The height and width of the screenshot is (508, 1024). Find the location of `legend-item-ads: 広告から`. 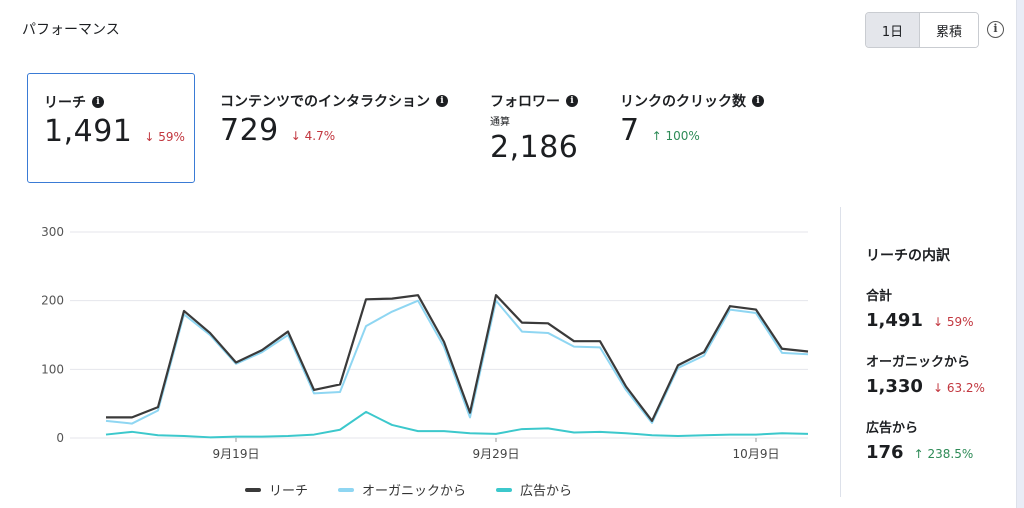

legend-item-ads: 広告から is located at coordinates (534, 489).